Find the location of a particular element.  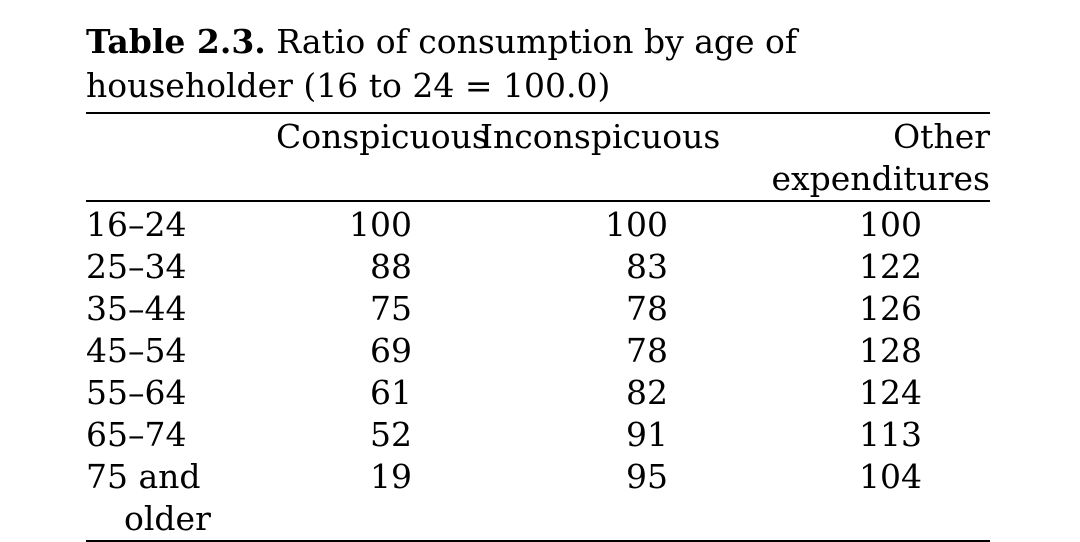

row-header-age: 25–34 is located at coordinates (136, 266).